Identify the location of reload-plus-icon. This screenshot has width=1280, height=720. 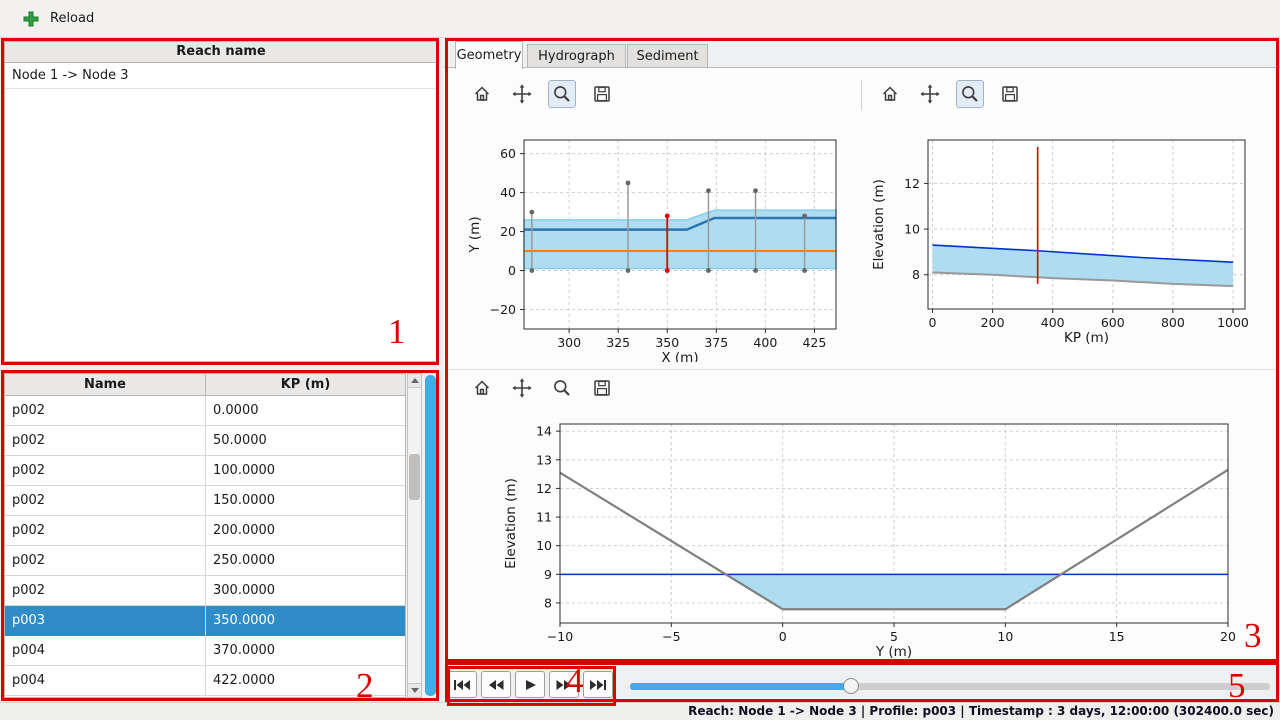
(31, 18).